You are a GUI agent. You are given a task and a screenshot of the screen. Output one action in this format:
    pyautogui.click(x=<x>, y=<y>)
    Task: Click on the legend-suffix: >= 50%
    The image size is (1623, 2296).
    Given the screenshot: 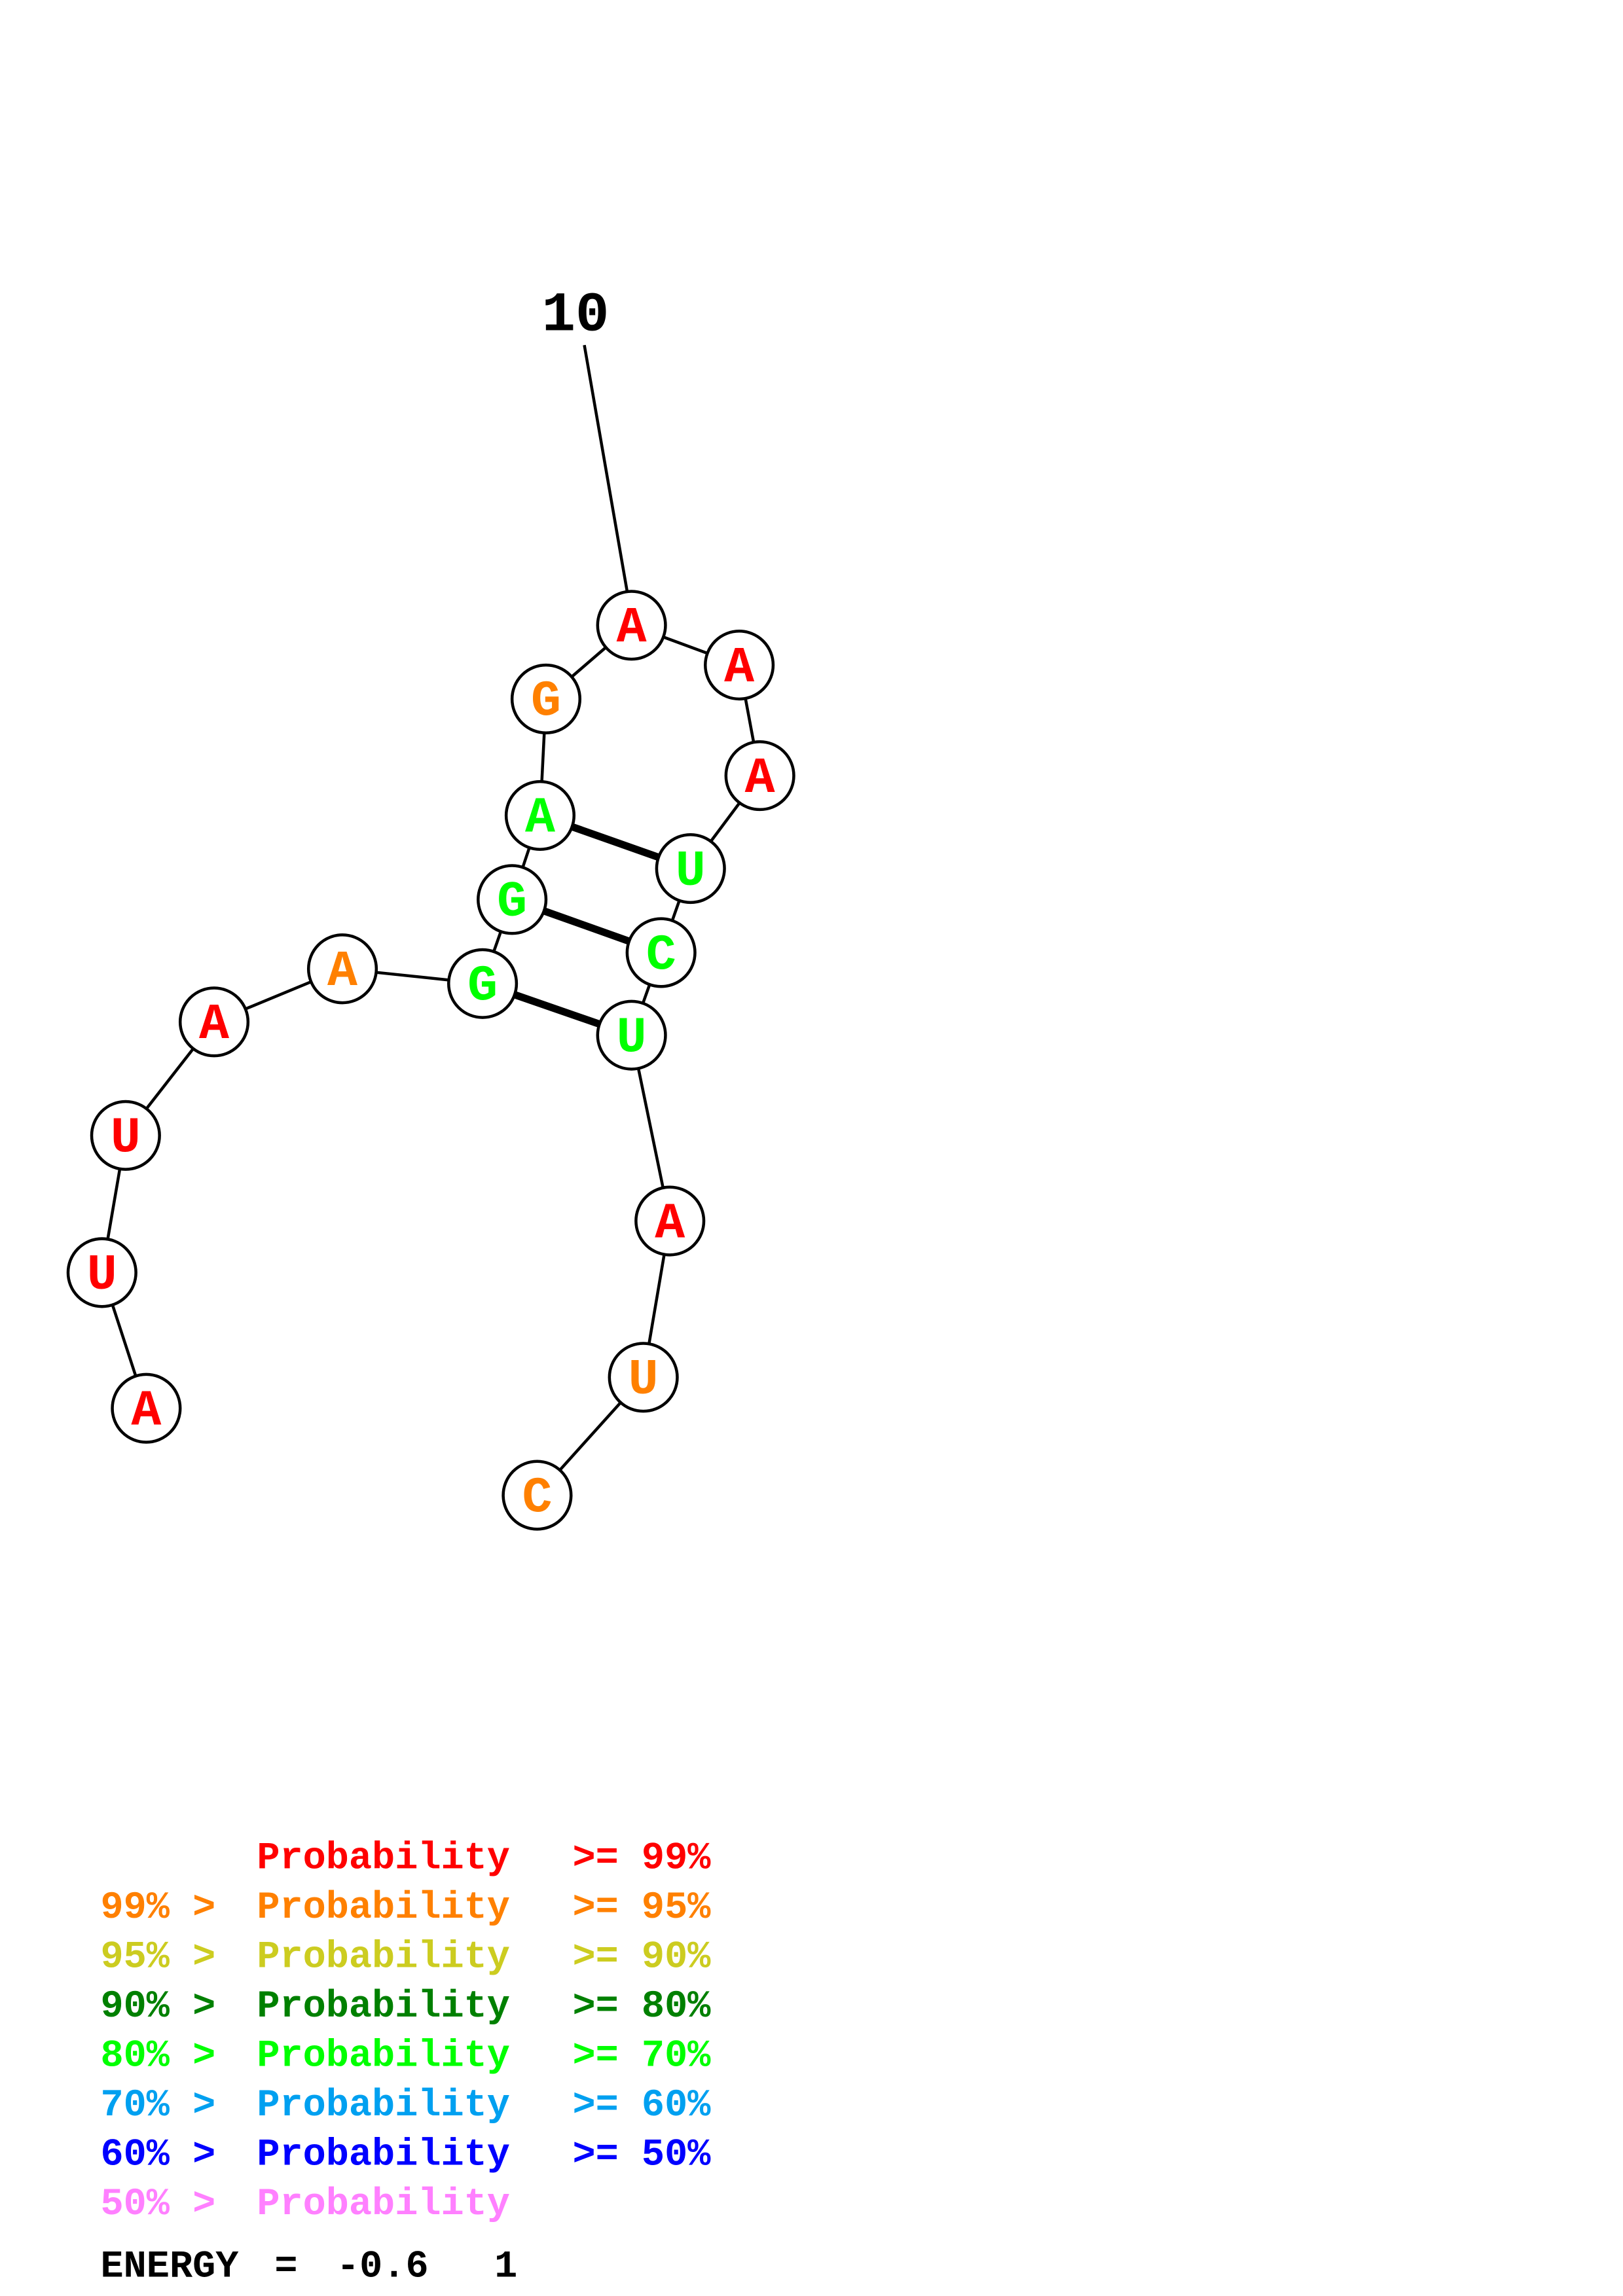 What is the action you would take?
    pyautogui.click(x=642, y=2154)
    